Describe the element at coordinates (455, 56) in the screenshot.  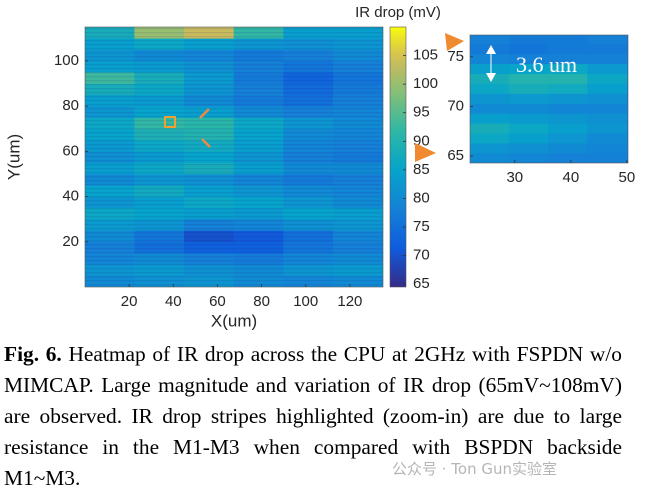
I see `y-tick-label: 75` at that location.